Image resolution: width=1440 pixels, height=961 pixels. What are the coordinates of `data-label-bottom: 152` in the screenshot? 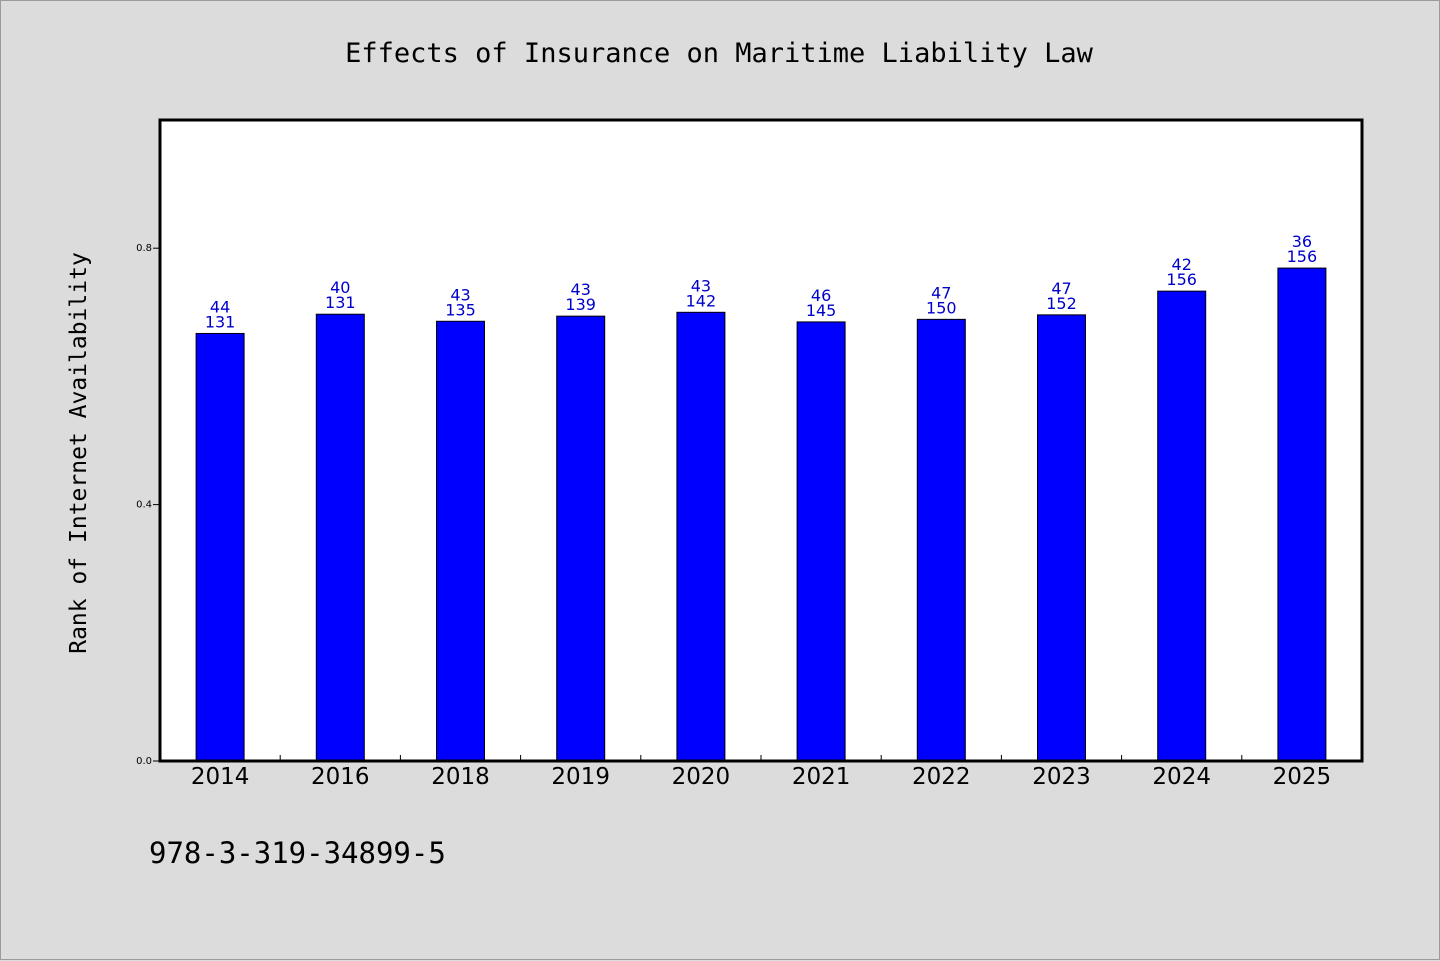 It's located at (1061, 303).